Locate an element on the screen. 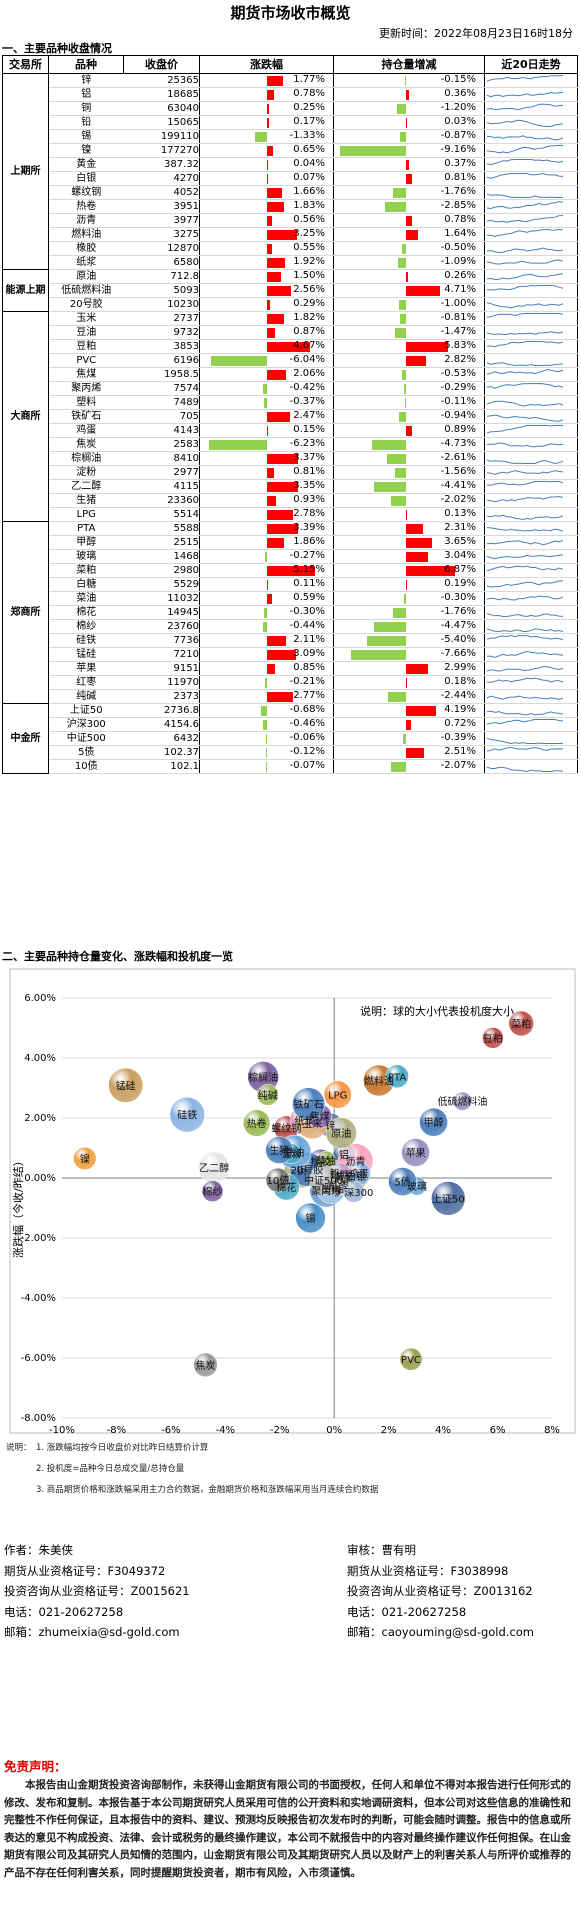 This screenshot has width=581, height=1909. product-name: 甲醇 is located at coordinates (86, 542).